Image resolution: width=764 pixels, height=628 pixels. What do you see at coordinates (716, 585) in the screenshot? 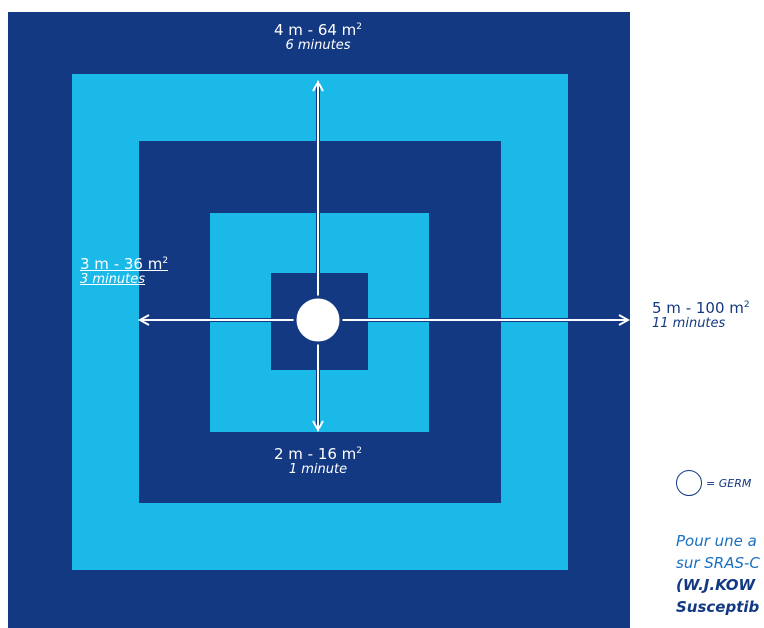
I see `note-line-3: (W.J.KOW` at bounding box center [716, 585].